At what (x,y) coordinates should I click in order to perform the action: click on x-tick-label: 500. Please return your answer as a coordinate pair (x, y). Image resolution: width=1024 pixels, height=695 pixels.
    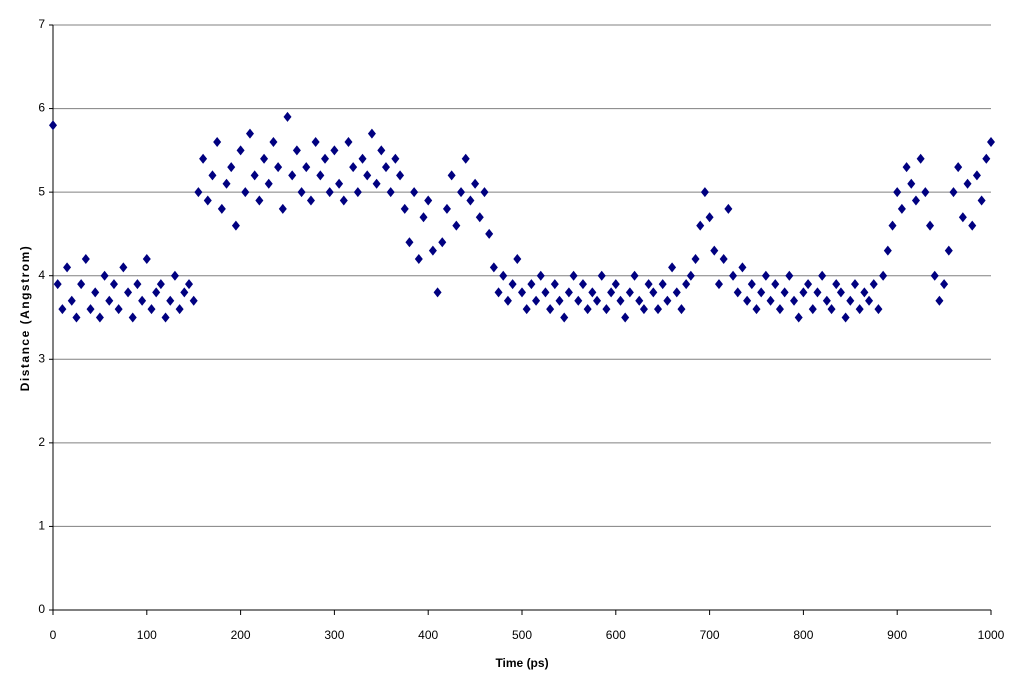
    Looking at the image, I should click on (522, 635).